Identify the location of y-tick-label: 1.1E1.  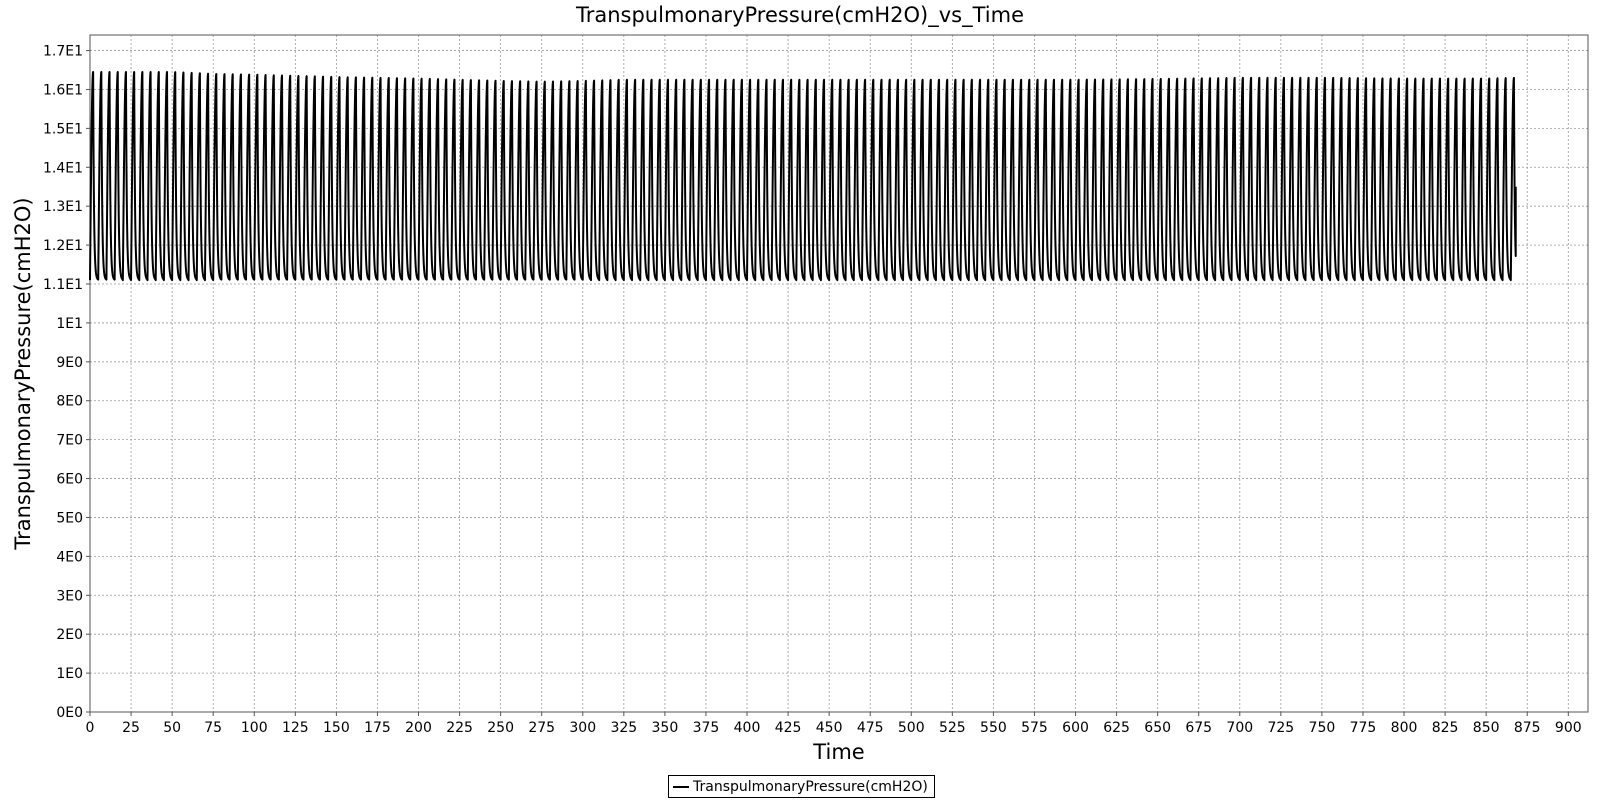
(63, 285).